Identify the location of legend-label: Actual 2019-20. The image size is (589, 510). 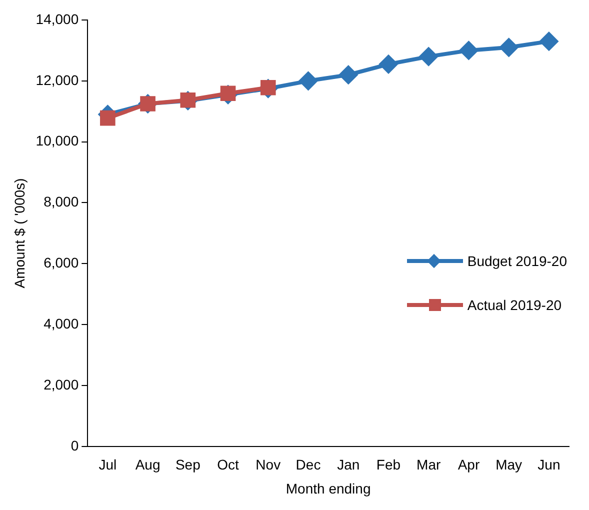
(514, 305).